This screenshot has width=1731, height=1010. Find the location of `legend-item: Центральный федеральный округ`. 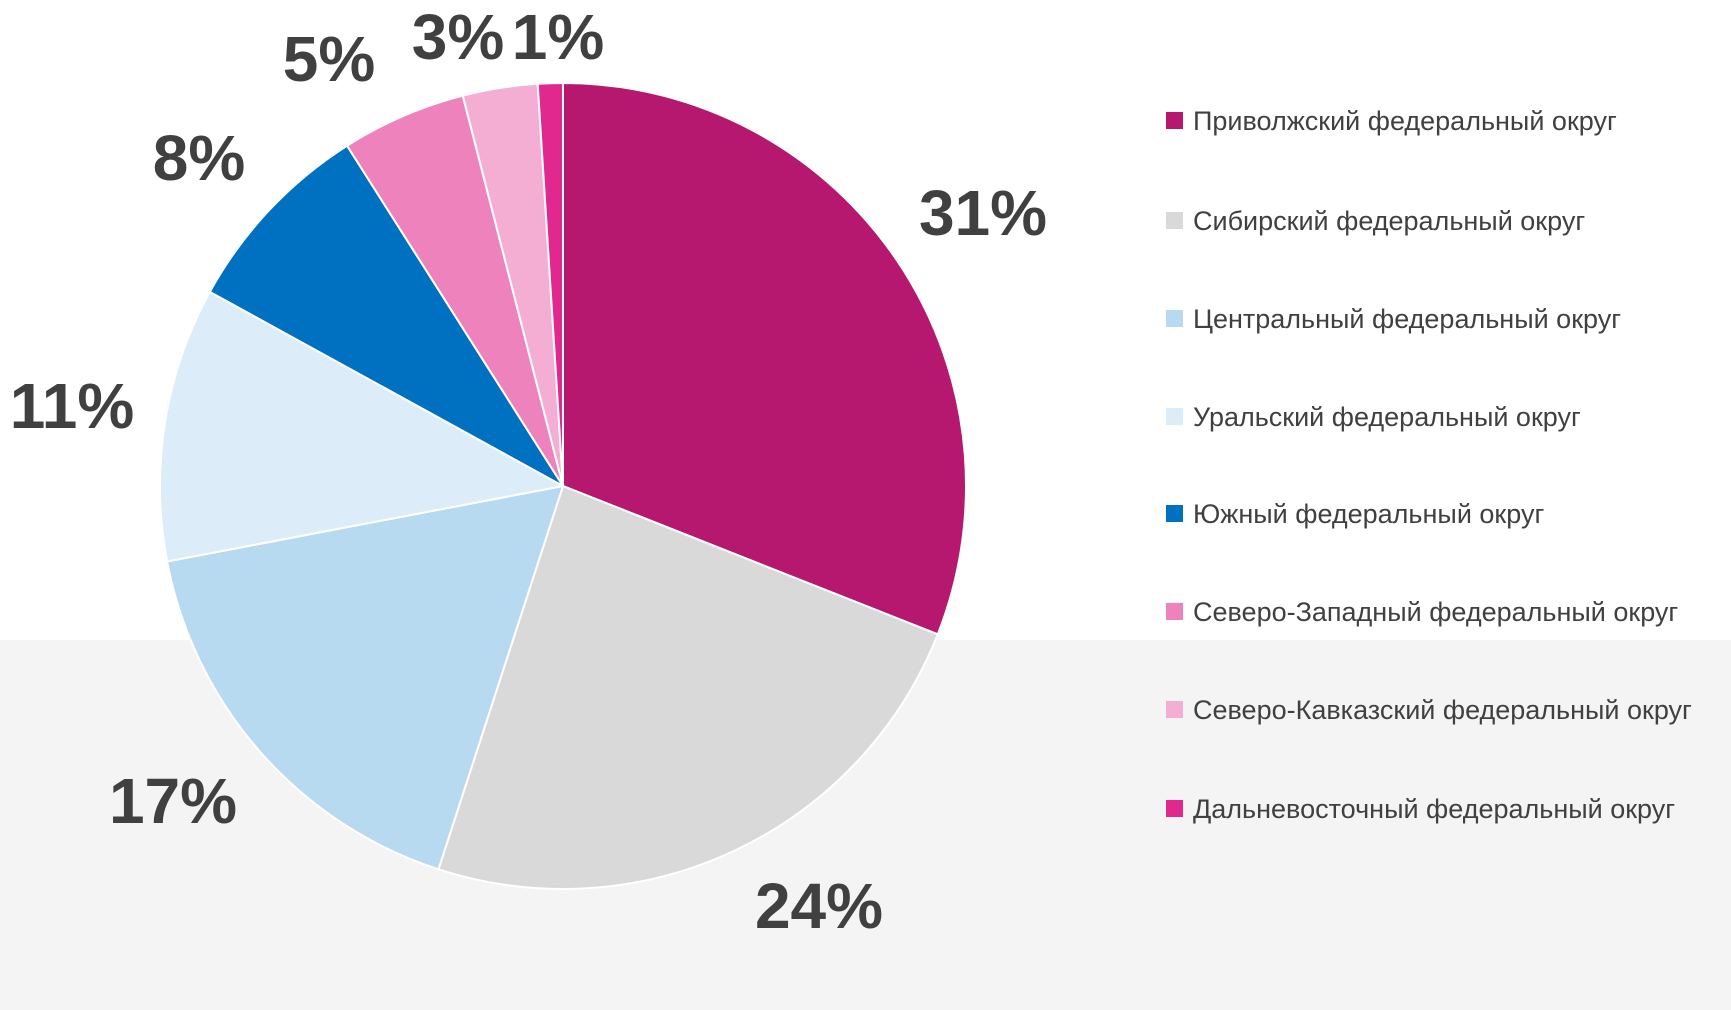

legend-item: Центральный федеральный округ is located at coordinates (1446, 319).